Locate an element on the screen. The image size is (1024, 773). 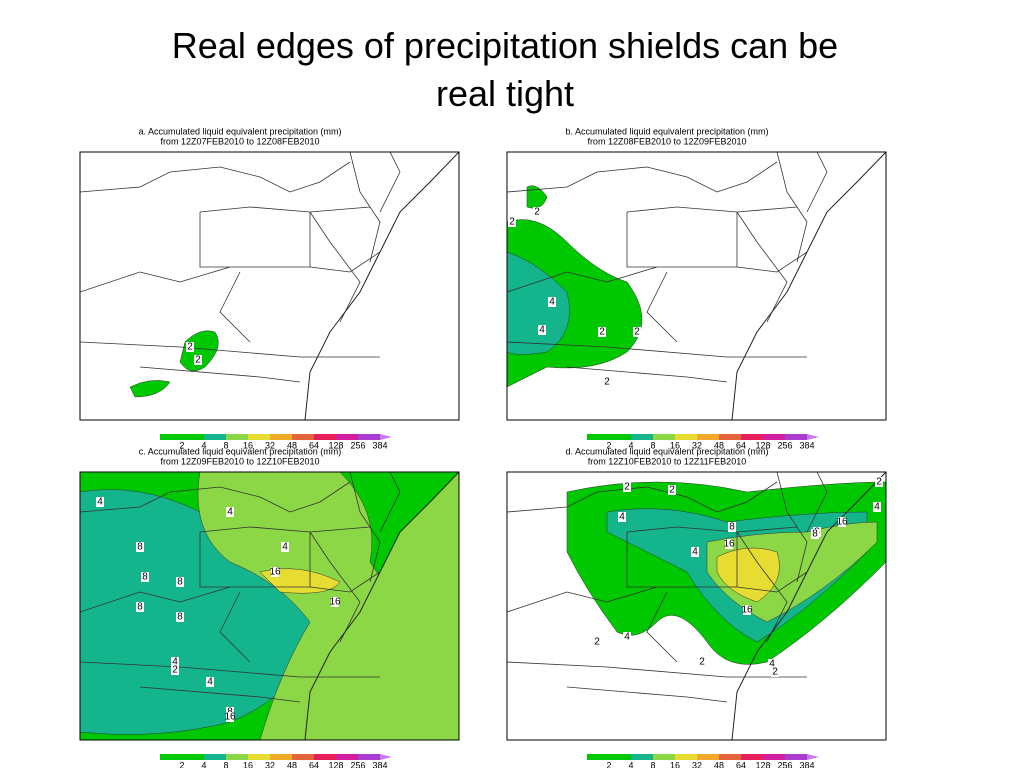
panel-subtitle: from 12Z08FEB2010 to 12Z09FEB2010 is located at coordinates (666, 141).